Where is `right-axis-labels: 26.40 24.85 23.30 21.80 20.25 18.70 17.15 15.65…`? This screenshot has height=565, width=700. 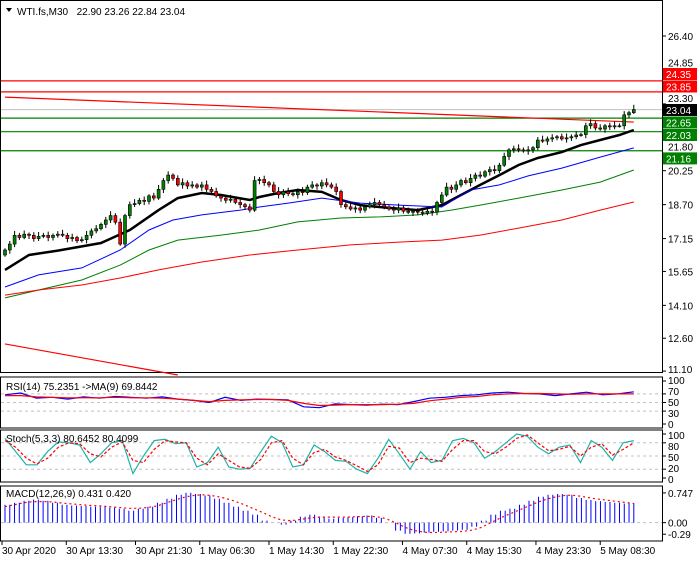
right-axis-labels: 26.40 24.85 23.30 21.80 20.25 18.70 17.15 15.65… is located at coordinates (680, 286).